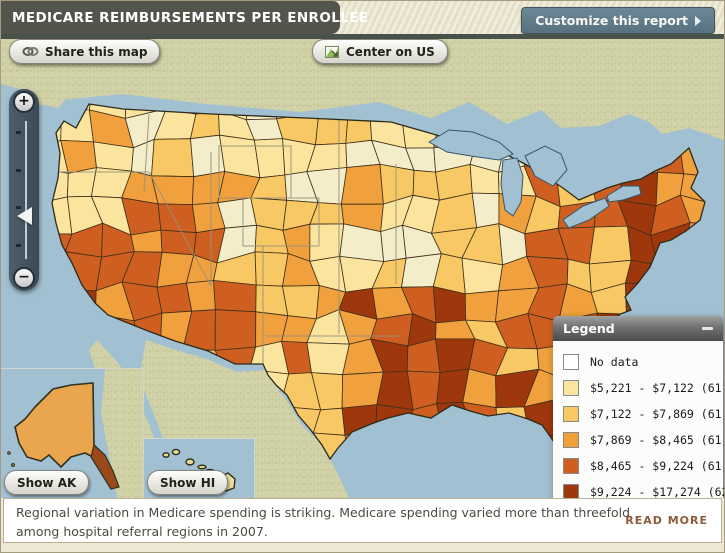  Describe the element at coordinates (105, 466) in the screenshot. I see `alaska-panhandle` at that location.